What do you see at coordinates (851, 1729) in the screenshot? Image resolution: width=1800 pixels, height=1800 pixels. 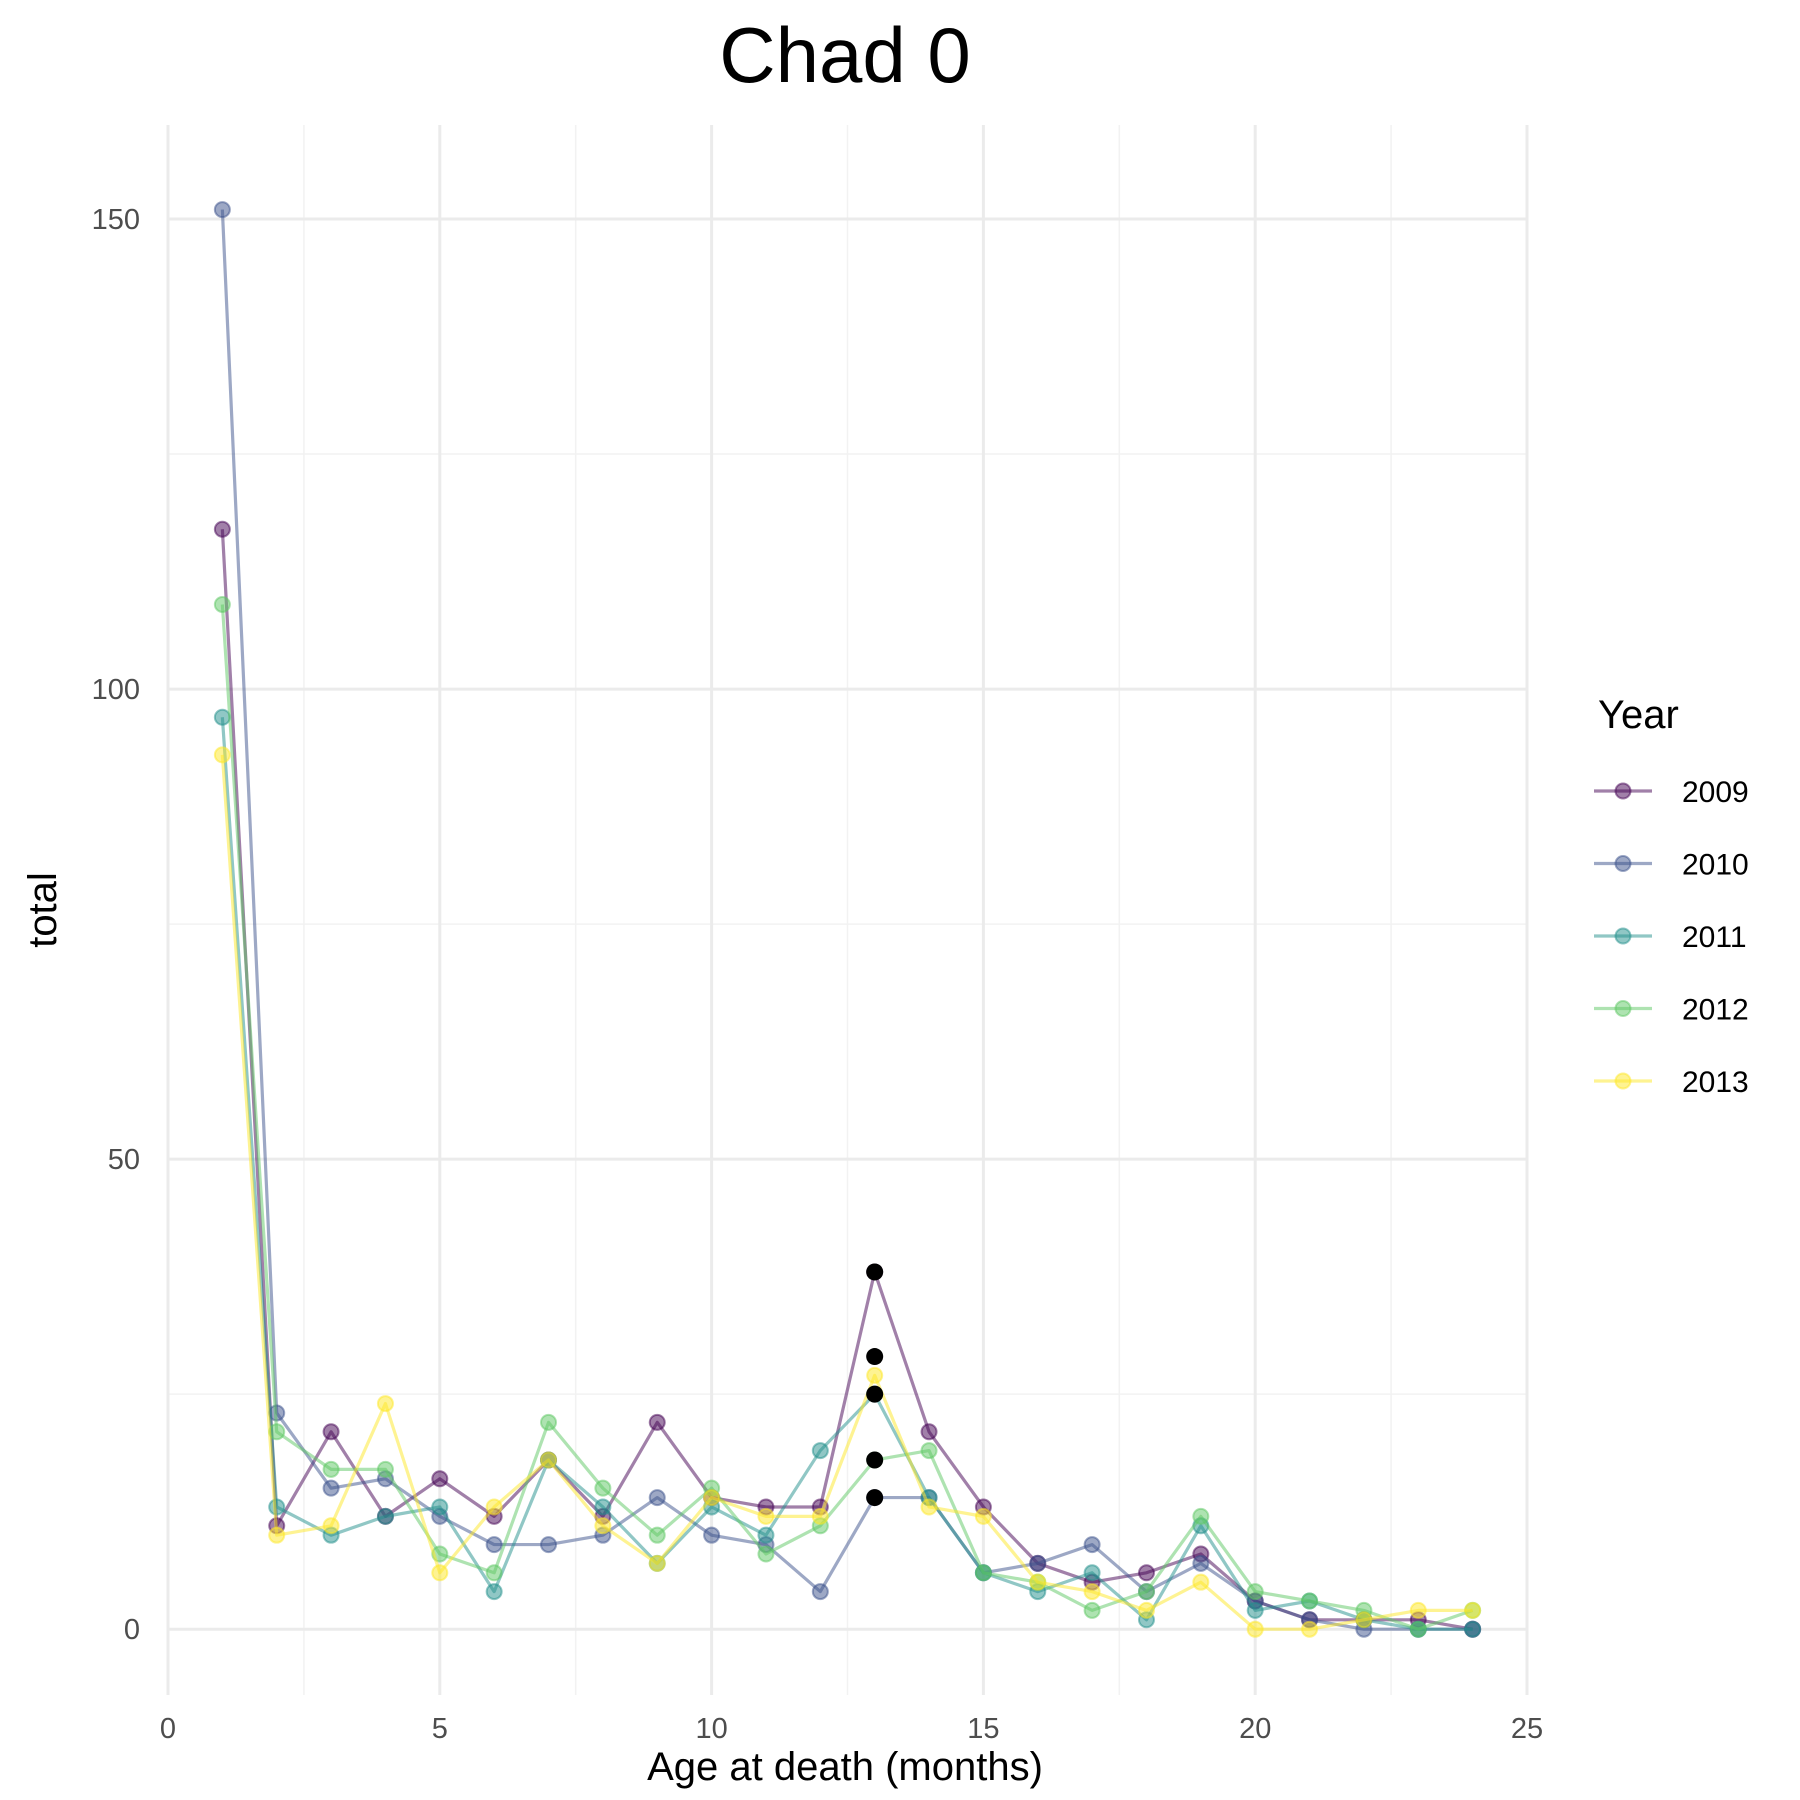 I see `x-axis-ticks: 0 5 10 15 20 25` at bounding box center [851, 1729].